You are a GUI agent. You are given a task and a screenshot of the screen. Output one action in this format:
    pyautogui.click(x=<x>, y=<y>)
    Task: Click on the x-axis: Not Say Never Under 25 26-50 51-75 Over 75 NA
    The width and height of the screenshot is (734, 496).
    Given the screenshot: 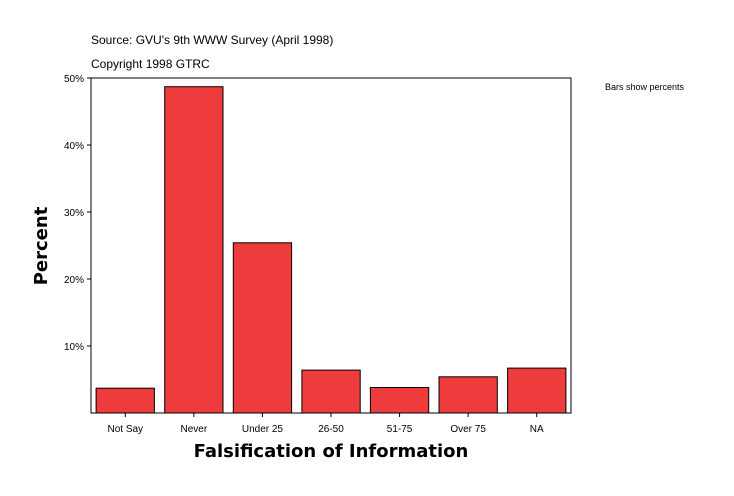 What is the action you would take?
    pyautogui.click(x=325, y=424)
    